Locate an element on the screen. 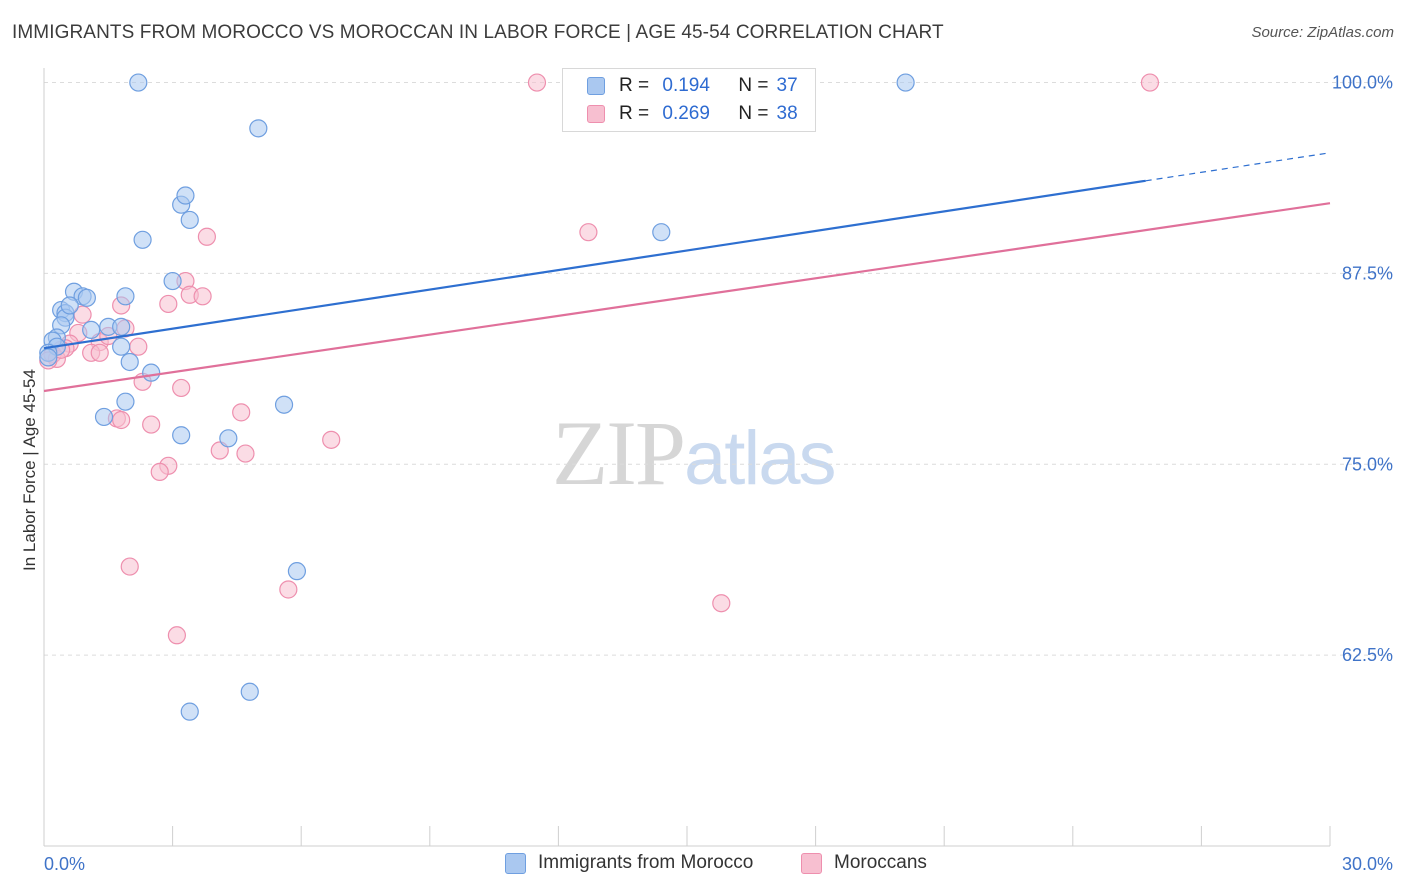 The width and height of the screenshot is (1406, 892). legend-item-moroccans: Moroccans is located at coordinates (864, 863).